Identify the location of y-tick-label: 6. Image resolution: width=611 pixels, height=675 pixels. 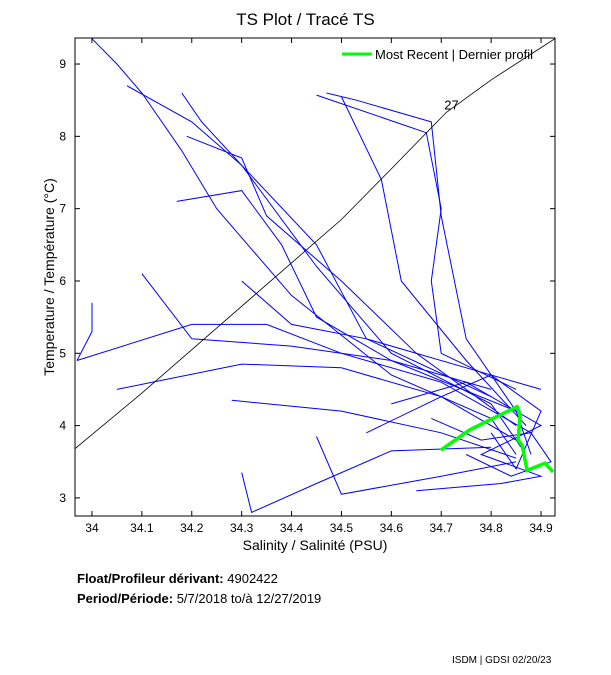
(62, 281).